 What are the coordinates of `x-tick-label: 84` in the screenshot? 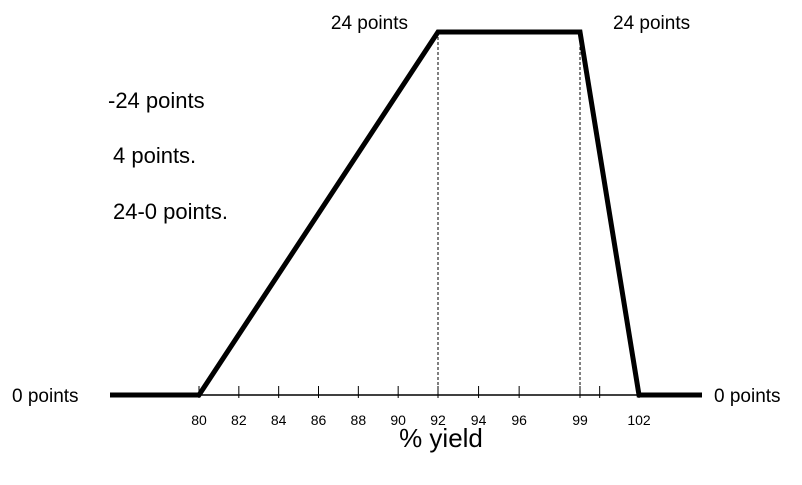 It's located at (279, 420).